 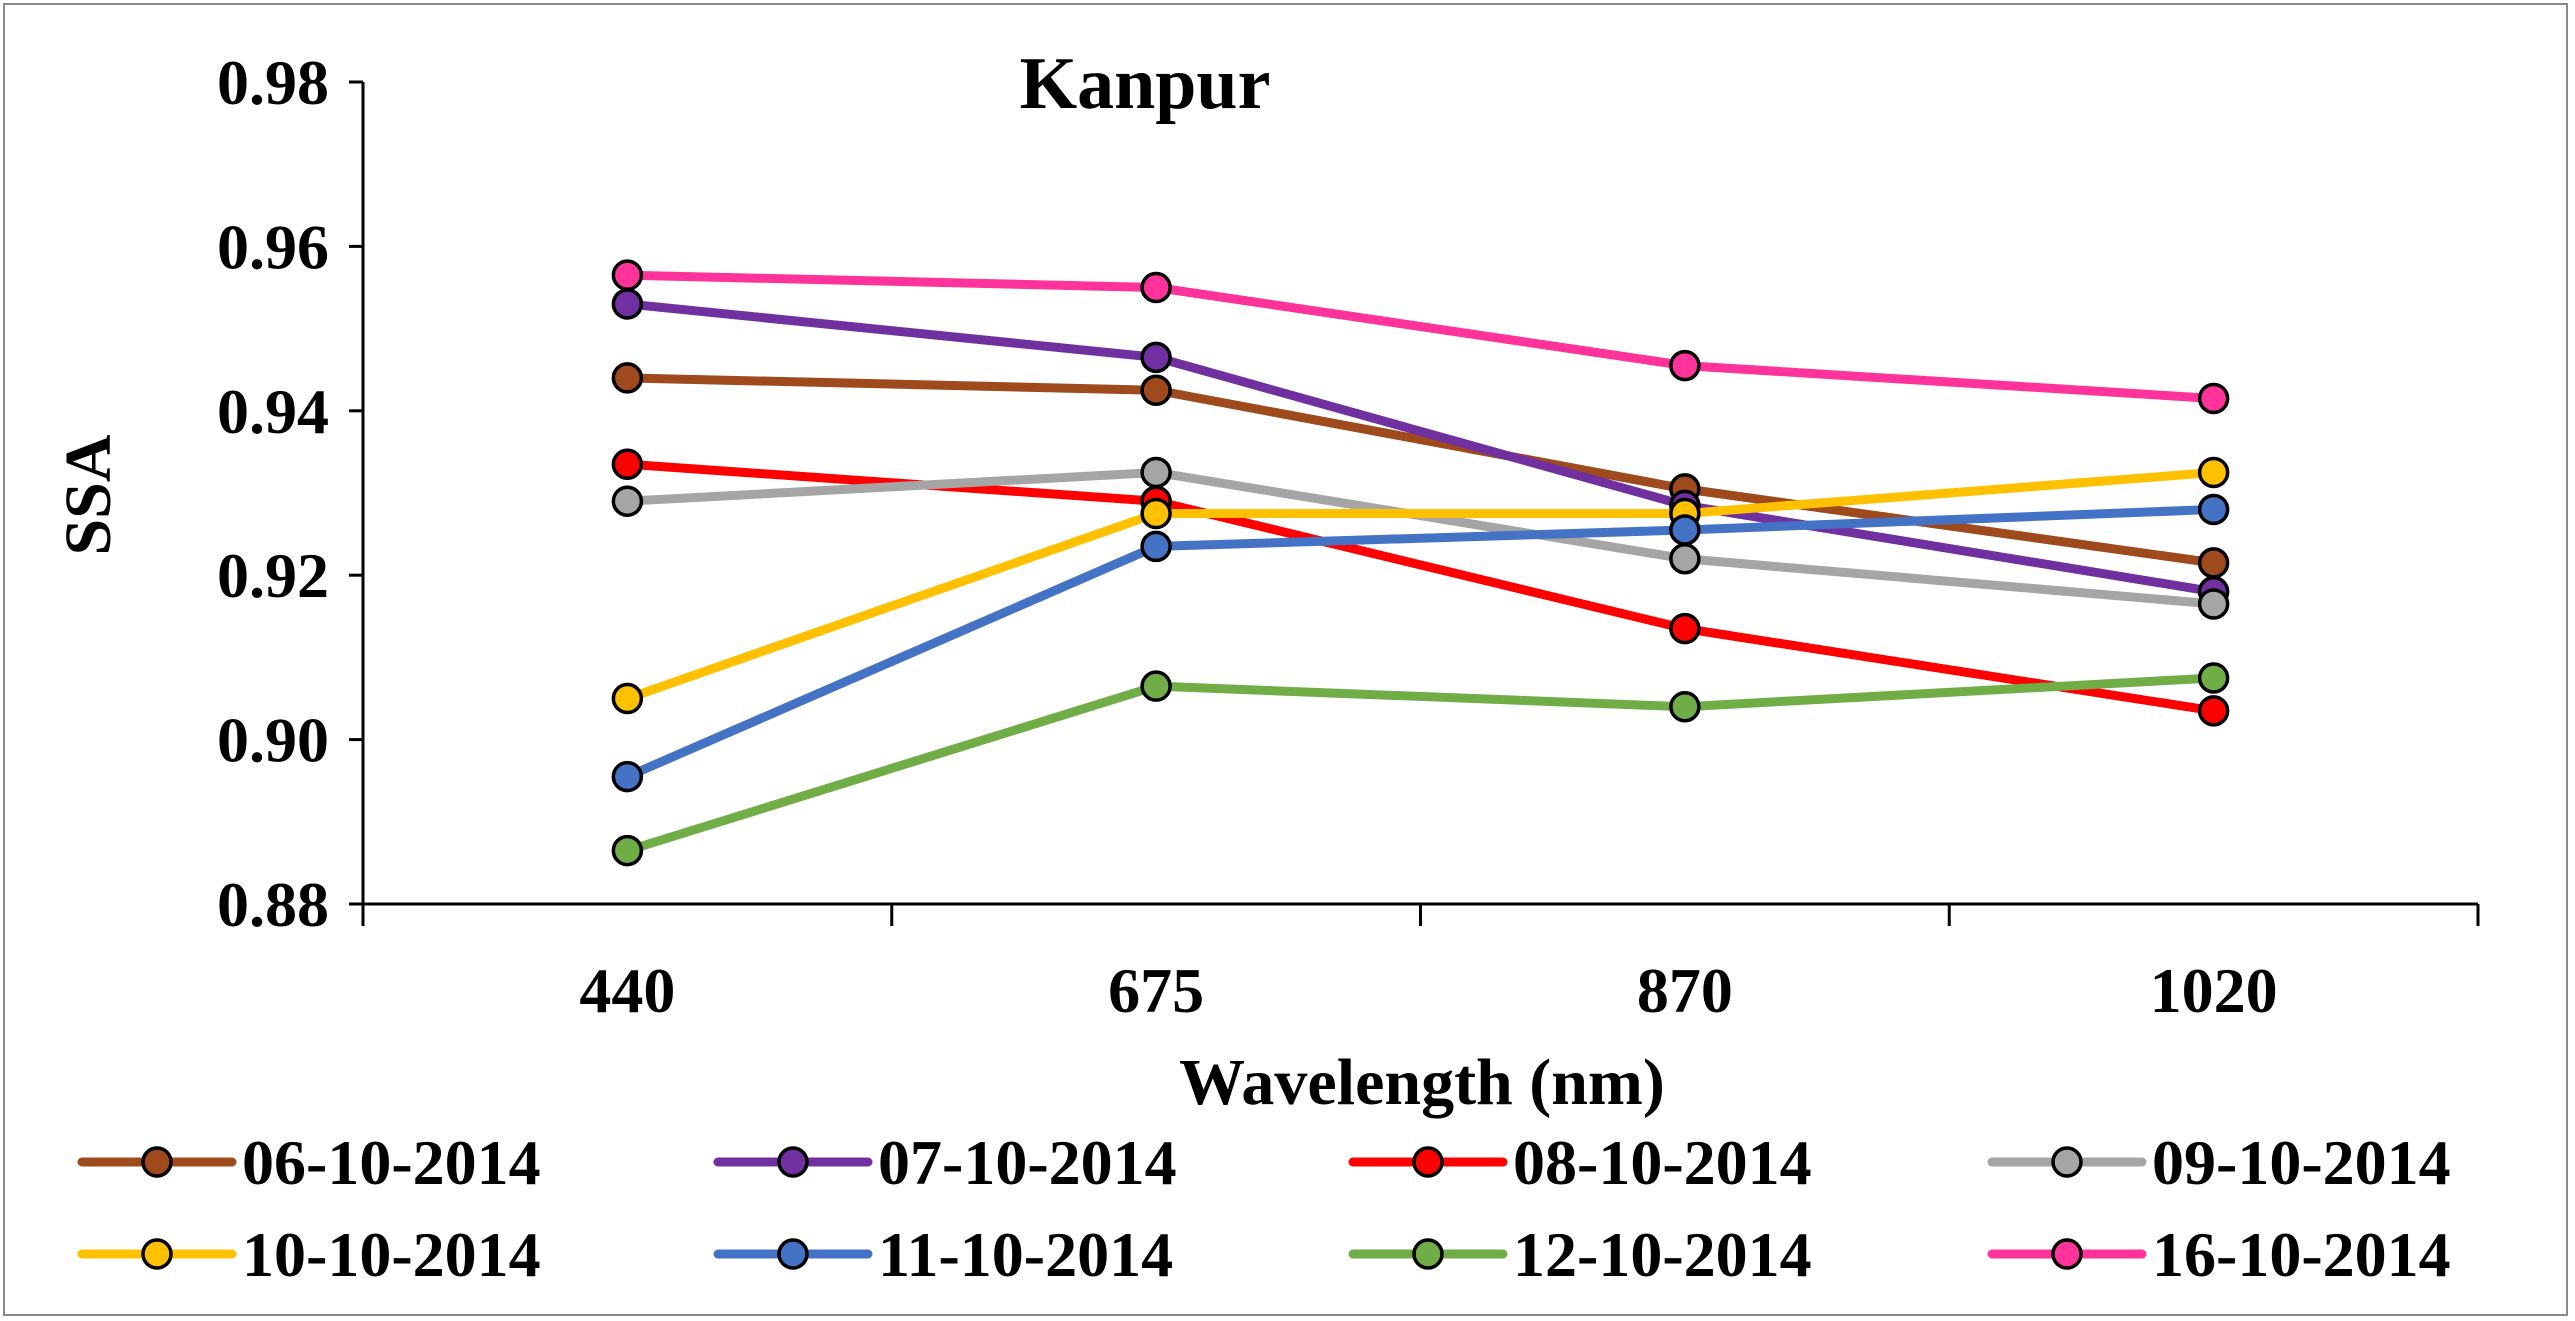 I want to click on legend-label: 09-10-2014, so click(x=2301, y=1162).